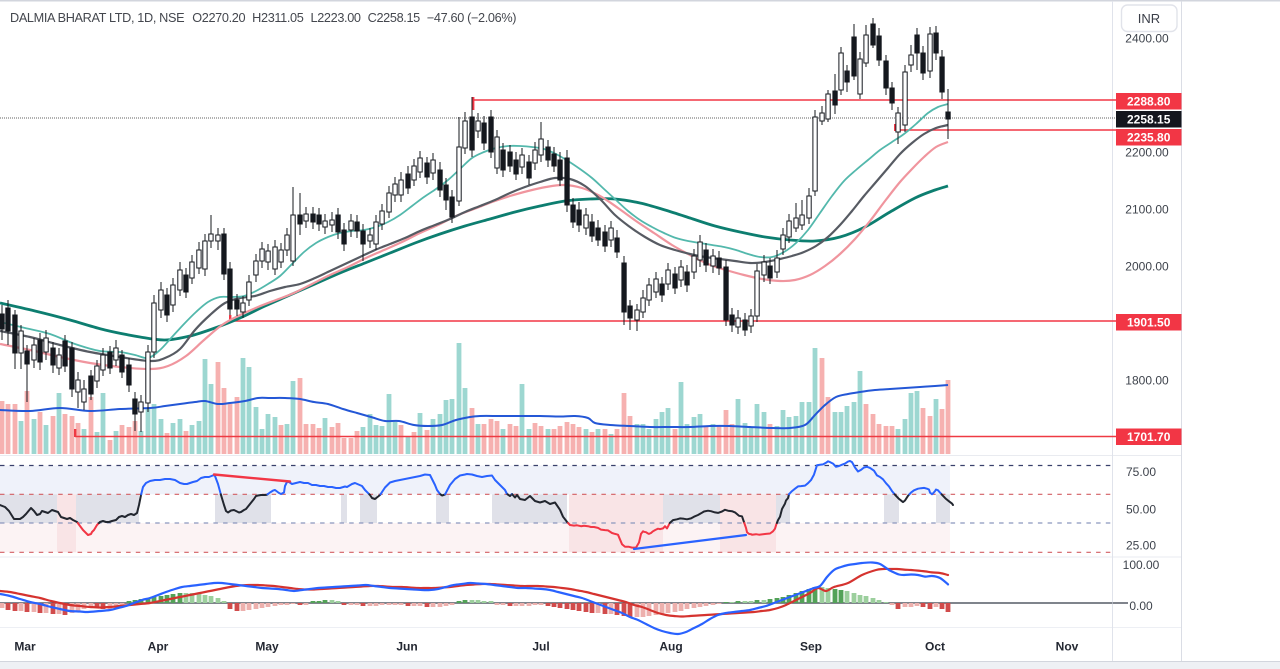  I want to click on svg-text: 75.00, so click(1141, 472).